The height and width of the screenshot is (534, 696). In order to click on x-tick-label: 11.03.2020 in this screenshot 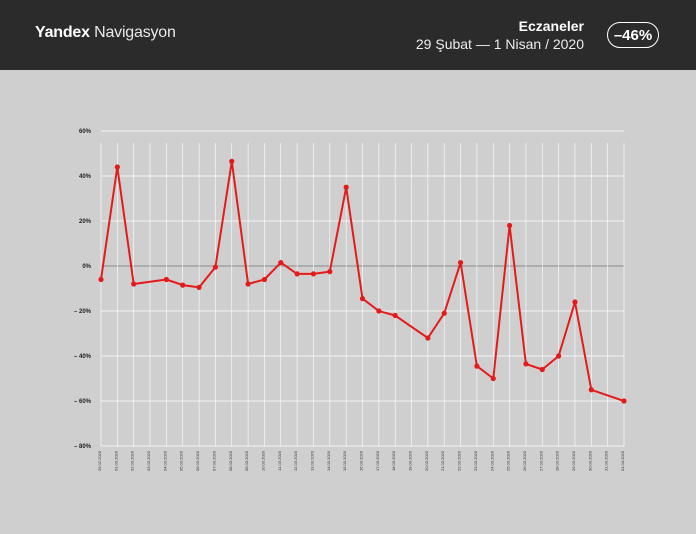, I will do `click(279, 460)`.